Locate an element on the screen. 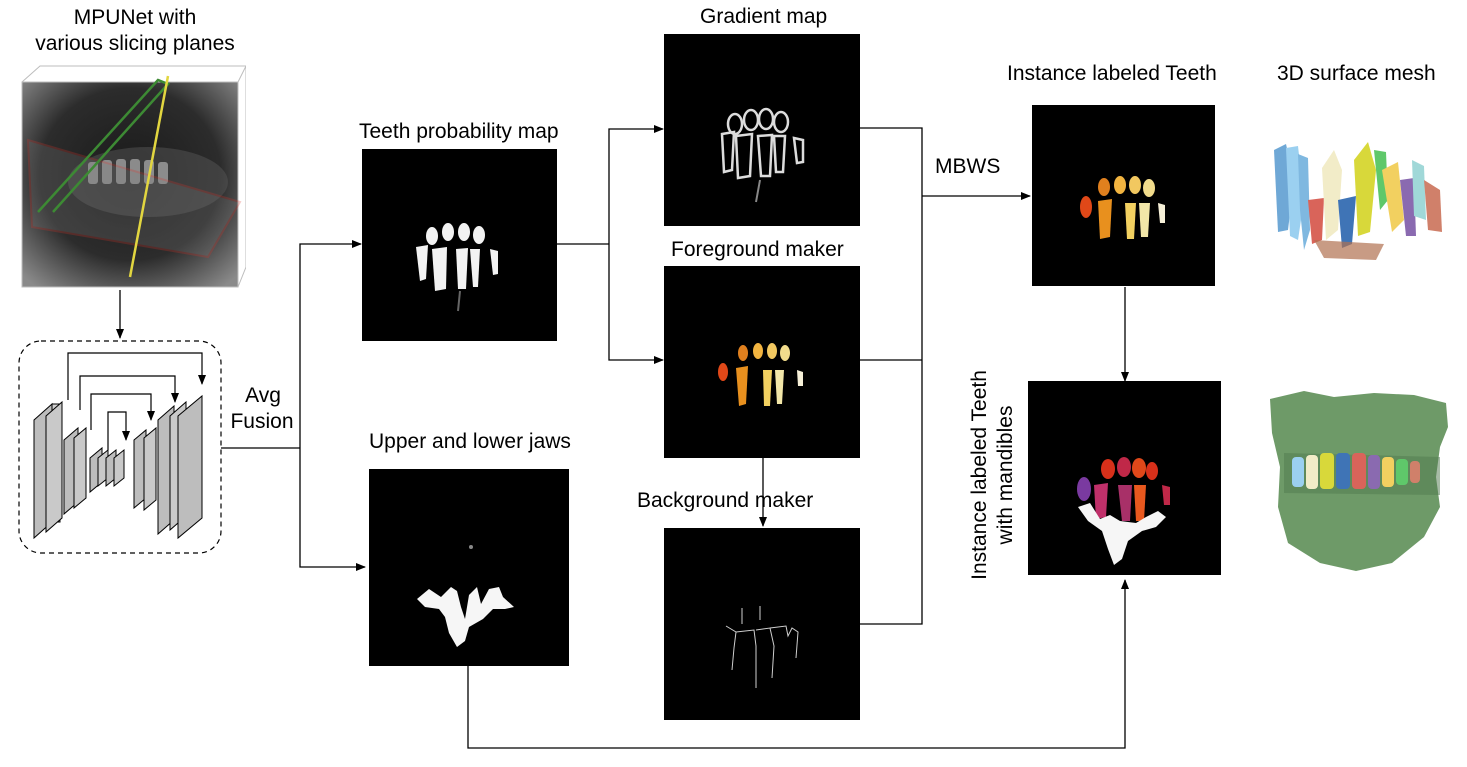 The width and height of the screenshot is (1467, 767). gradient-map is located at coordinates (762, 130).